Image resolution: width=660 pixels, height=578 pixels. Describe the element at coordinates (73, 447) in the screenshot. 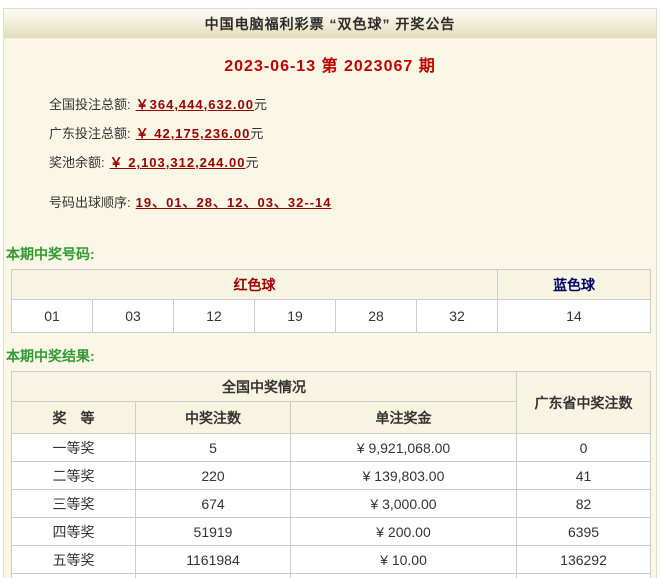

I see `tier-cell: 一等奖` at that location.